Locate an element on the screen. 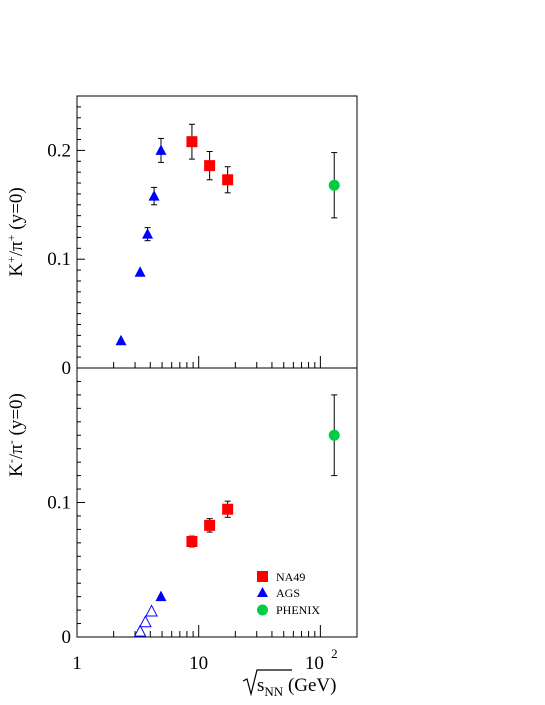 This screenshot has height=705, width=545. y-tick-label: 0.2 is located at coordinates (59, 150).